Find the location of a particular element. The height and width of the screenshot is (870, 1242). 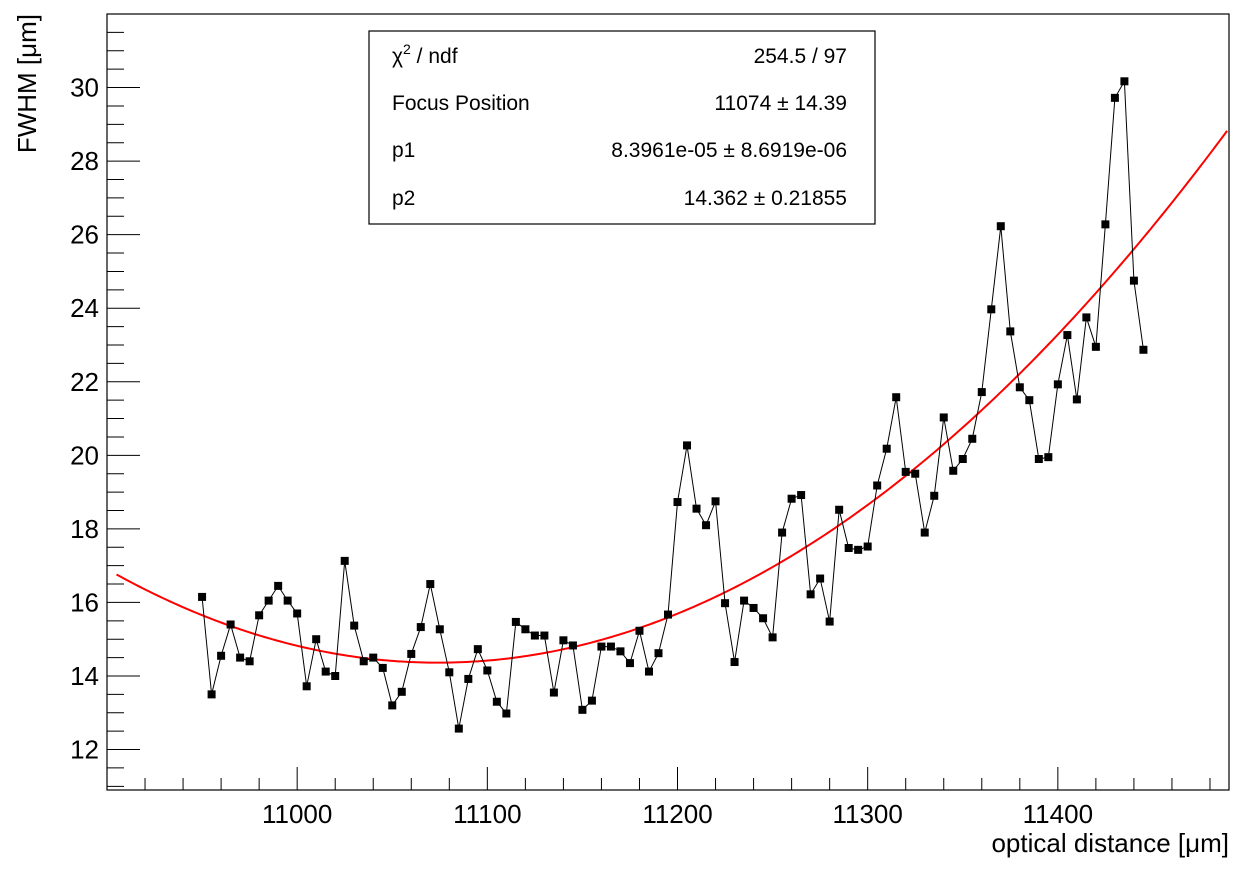

stats-row-chi2-label: χ2 / ndf is located at coordinates (425, 54).